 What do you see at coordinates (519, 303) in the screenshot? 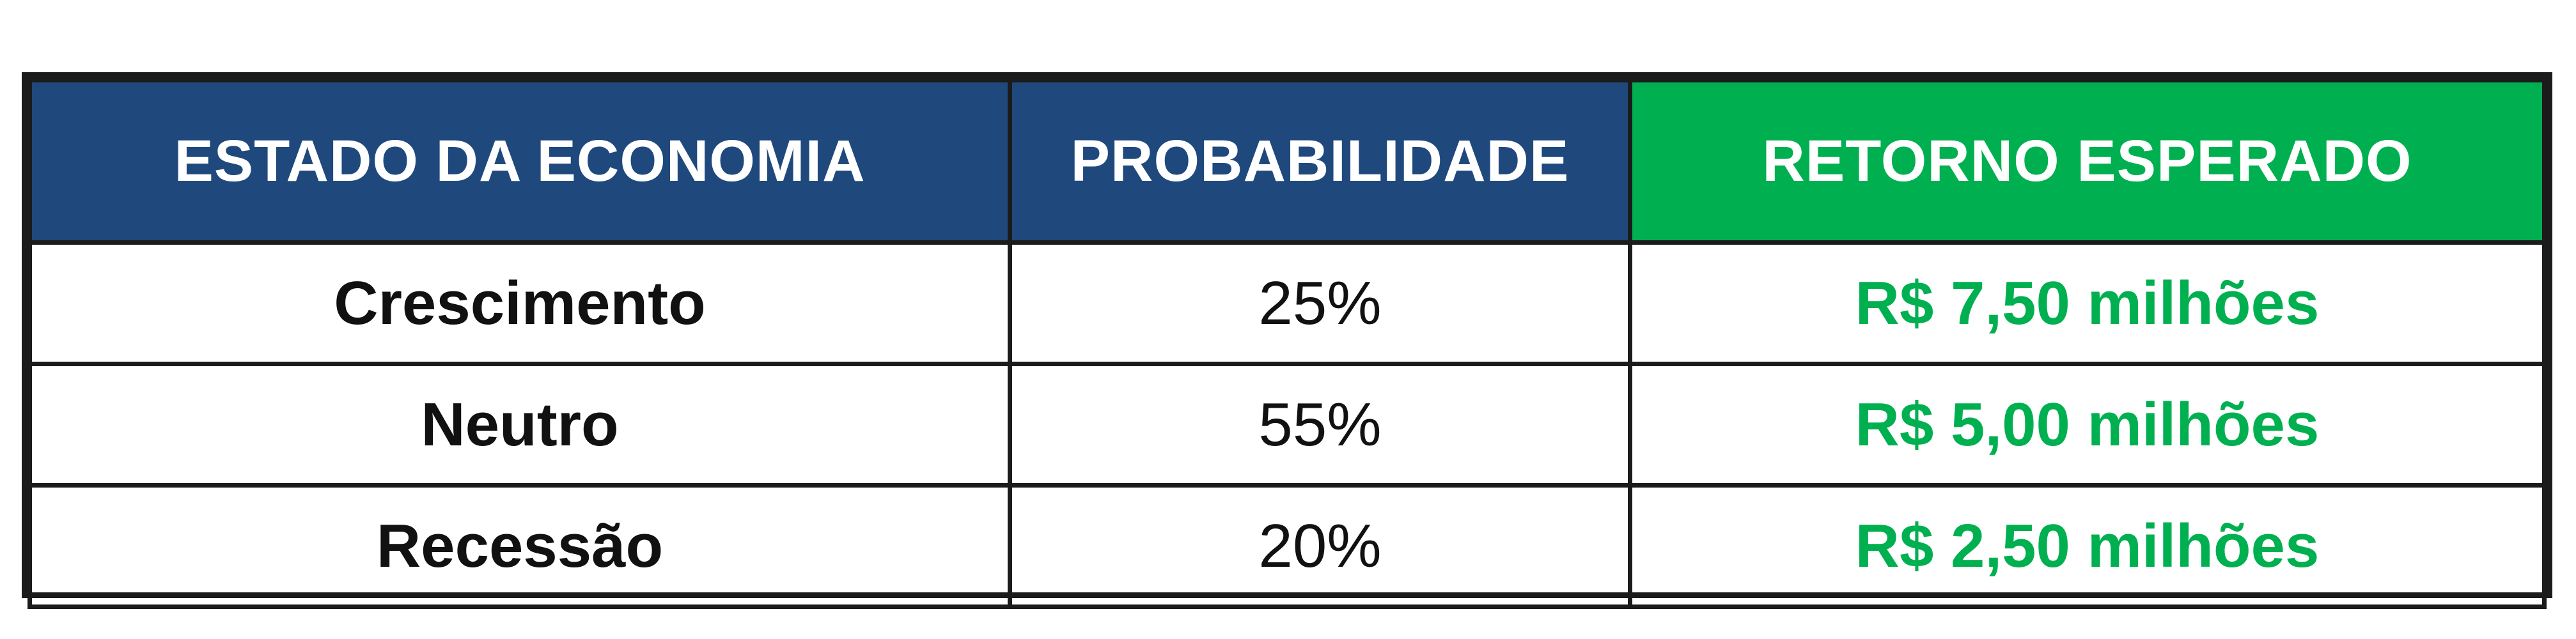
I see `state-cell: Crescimento` at bounding box center [519, 303].